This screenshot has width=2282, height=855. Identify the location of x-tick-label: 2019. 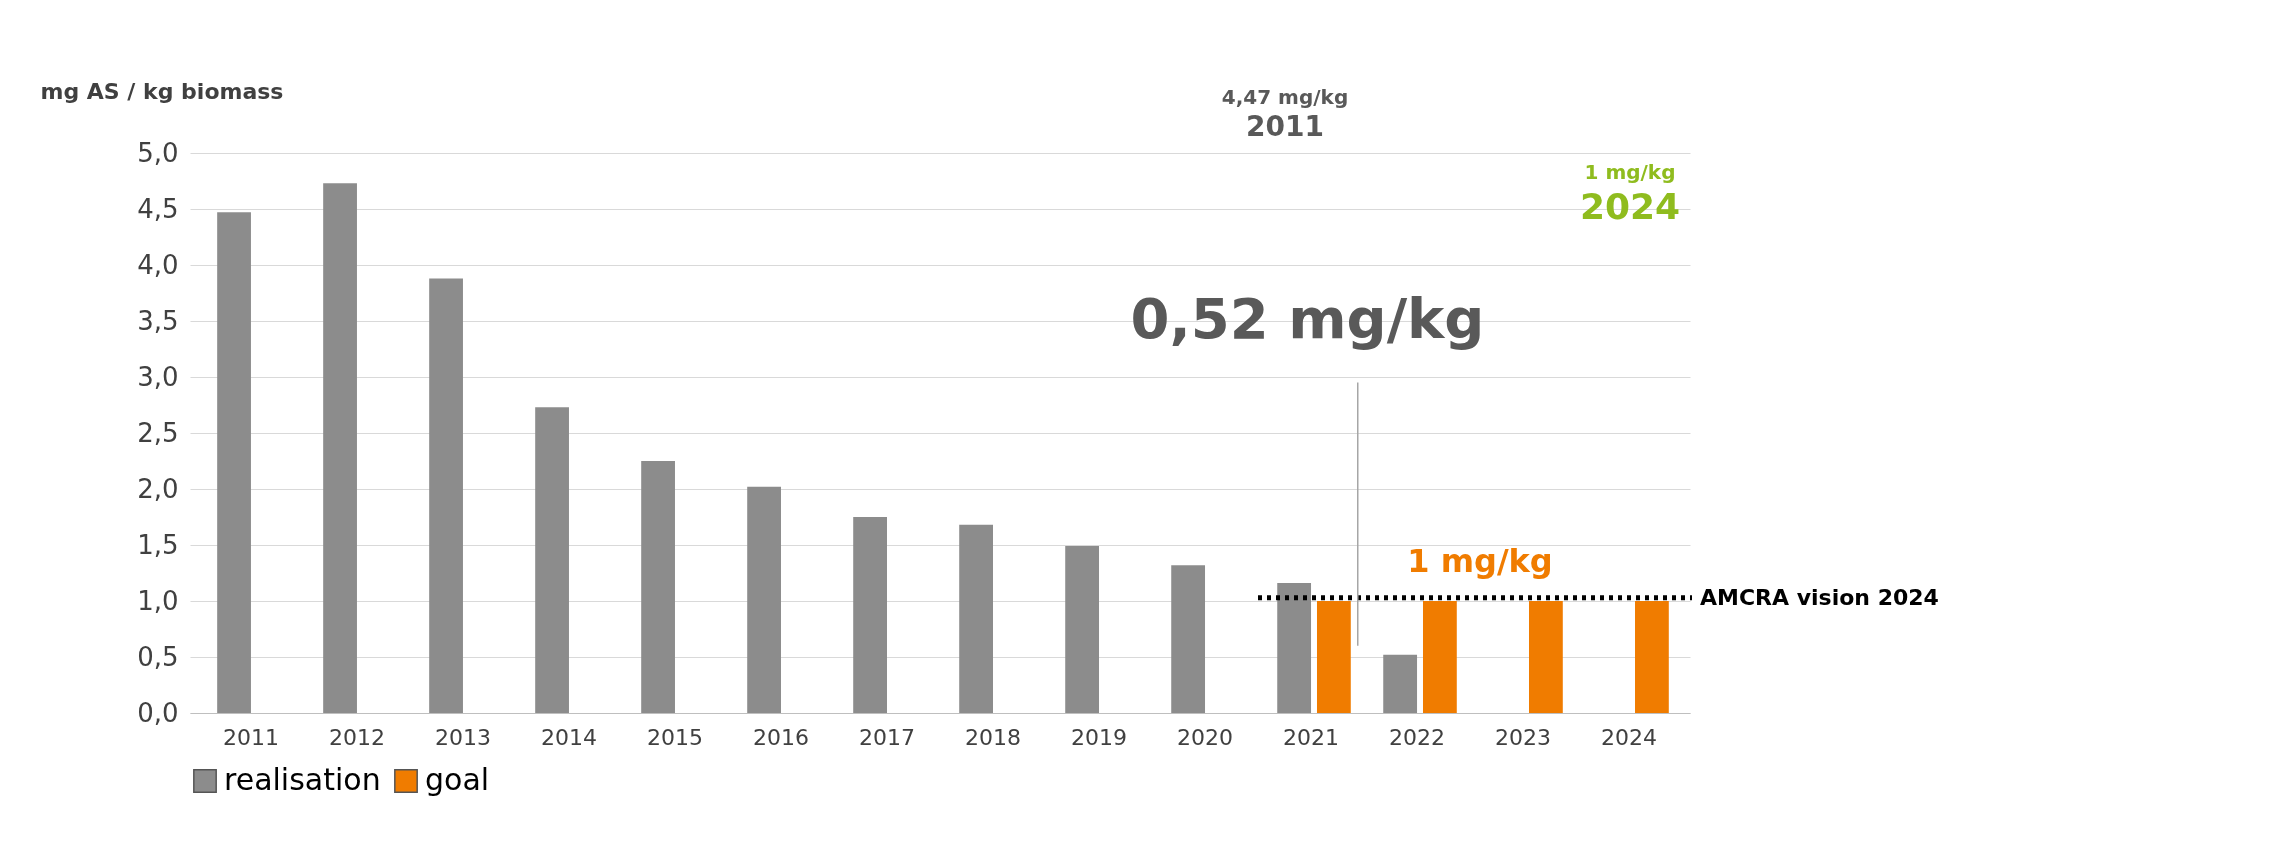
(1099, 737).